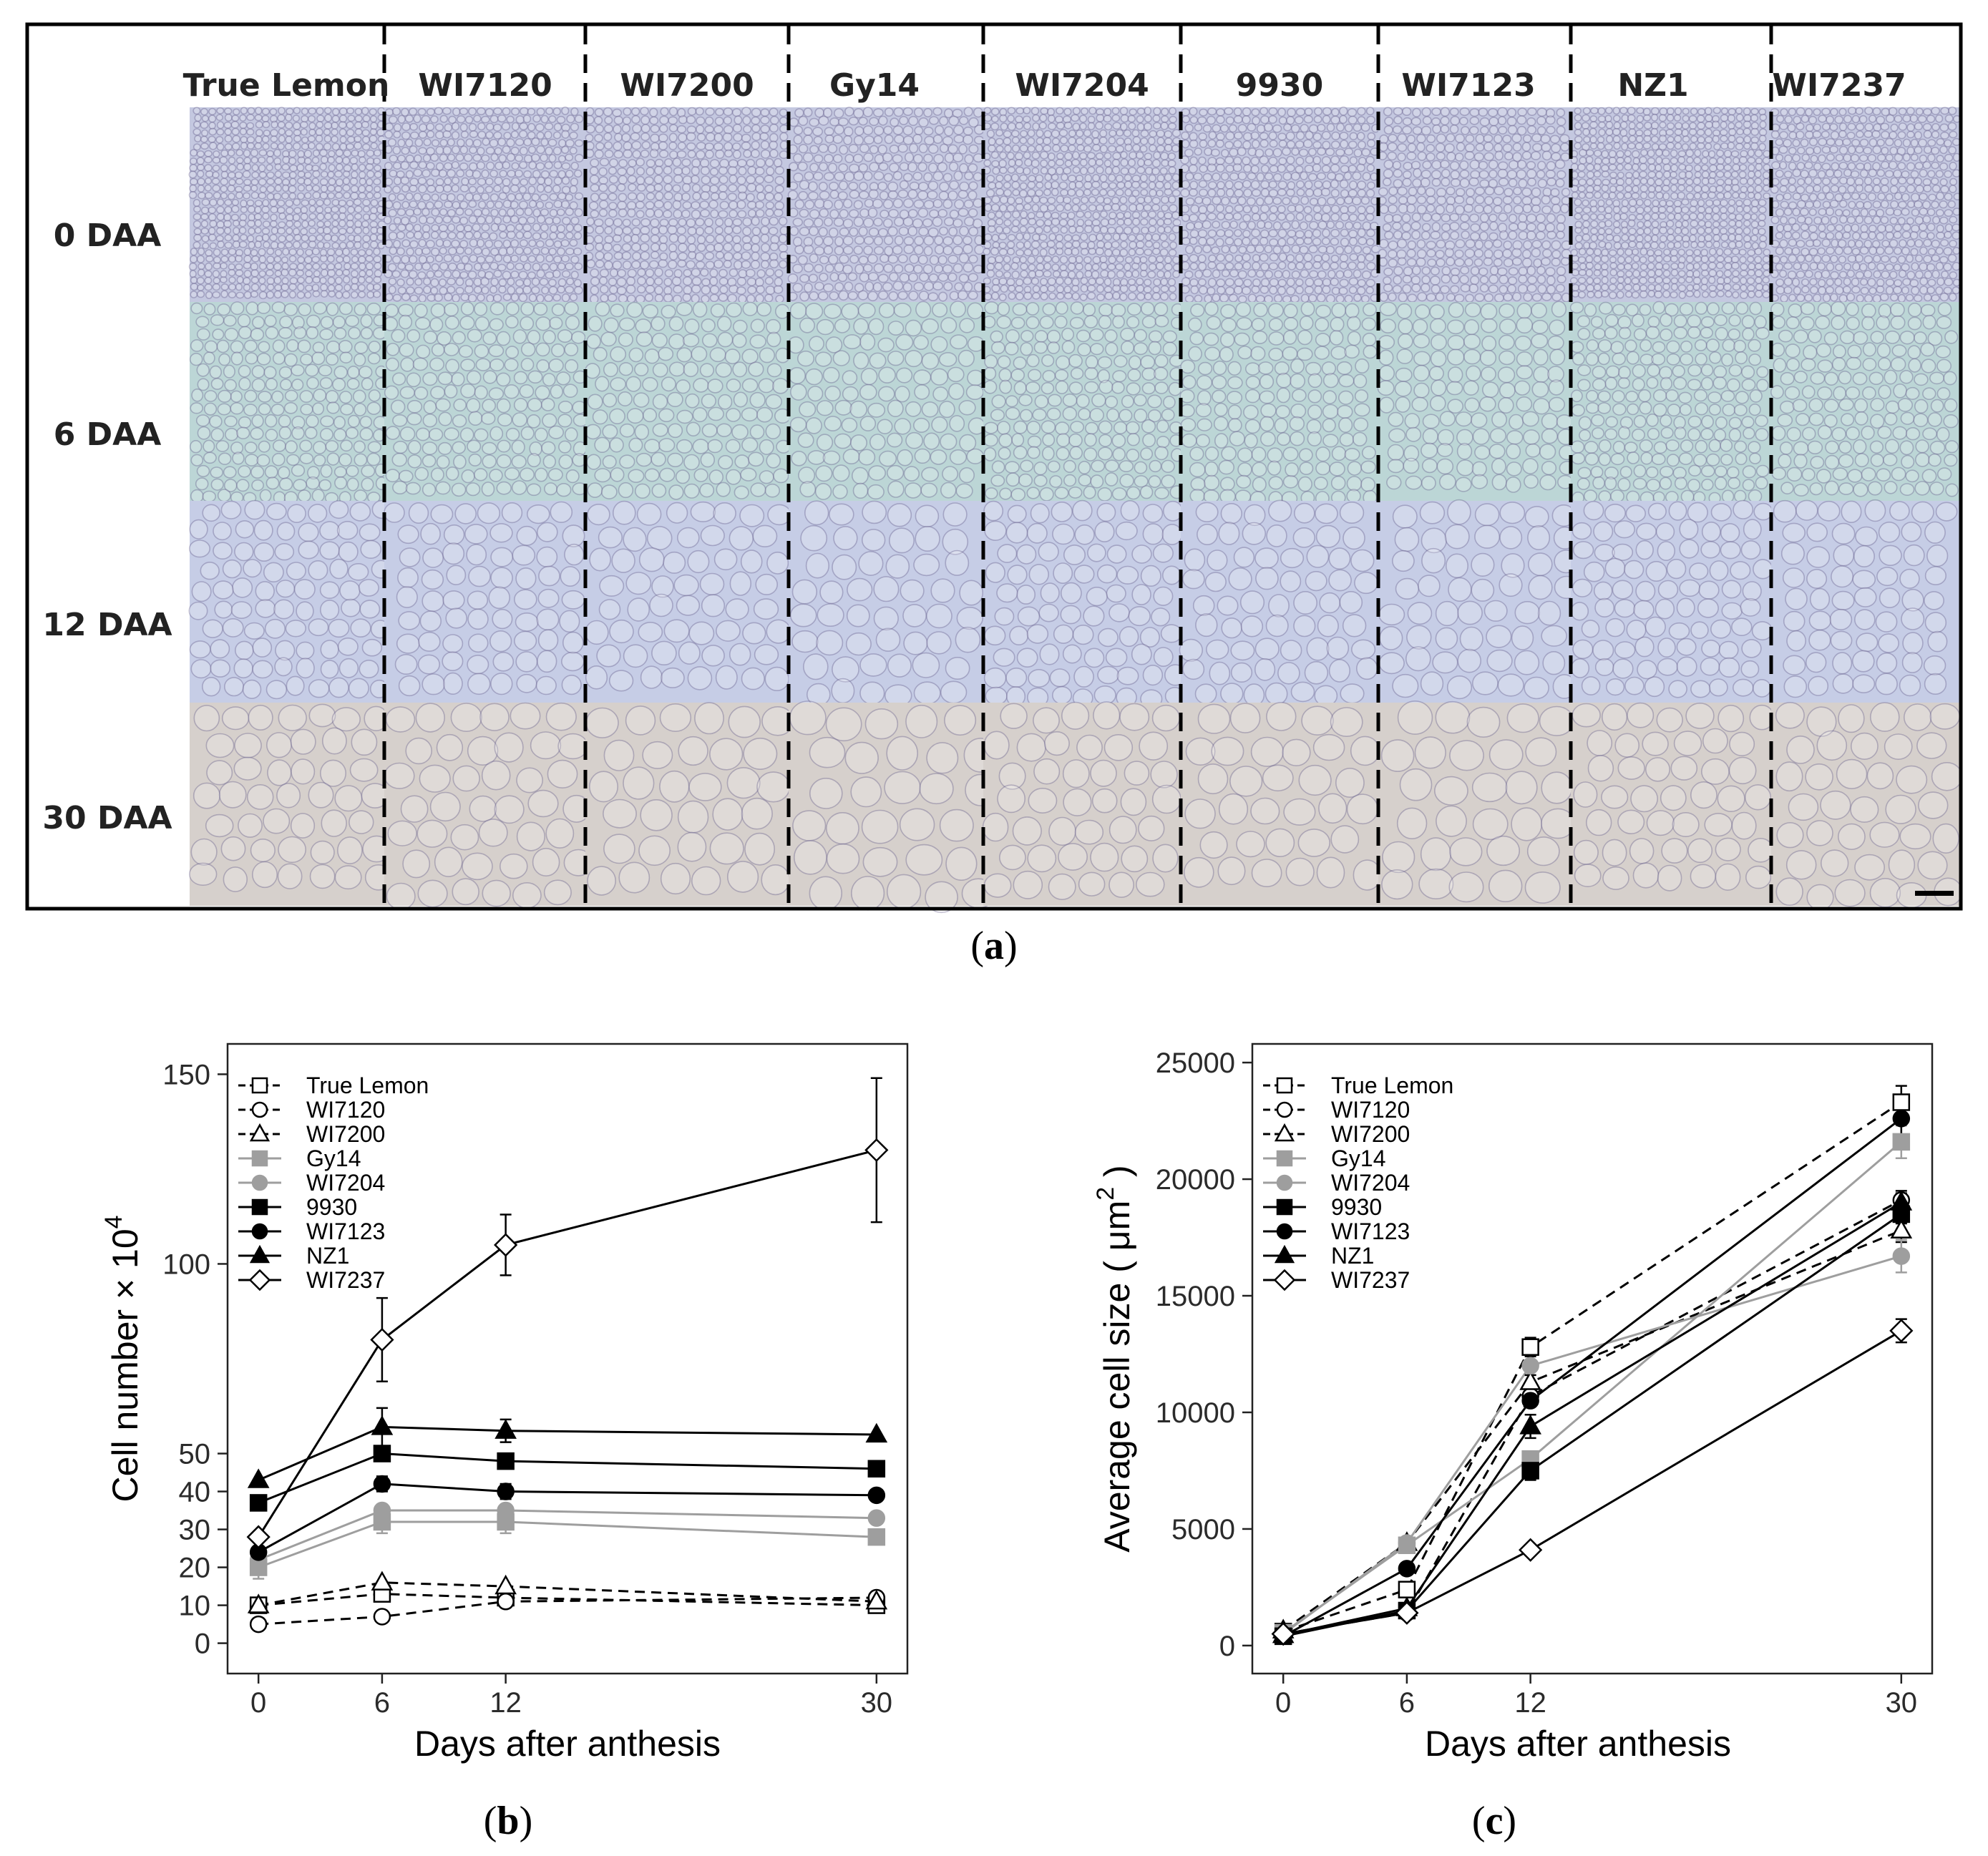 This screenshot has height=1856, width=1988. I want to click on micrograph-0-daa-wi7123, so click(1475, 205).